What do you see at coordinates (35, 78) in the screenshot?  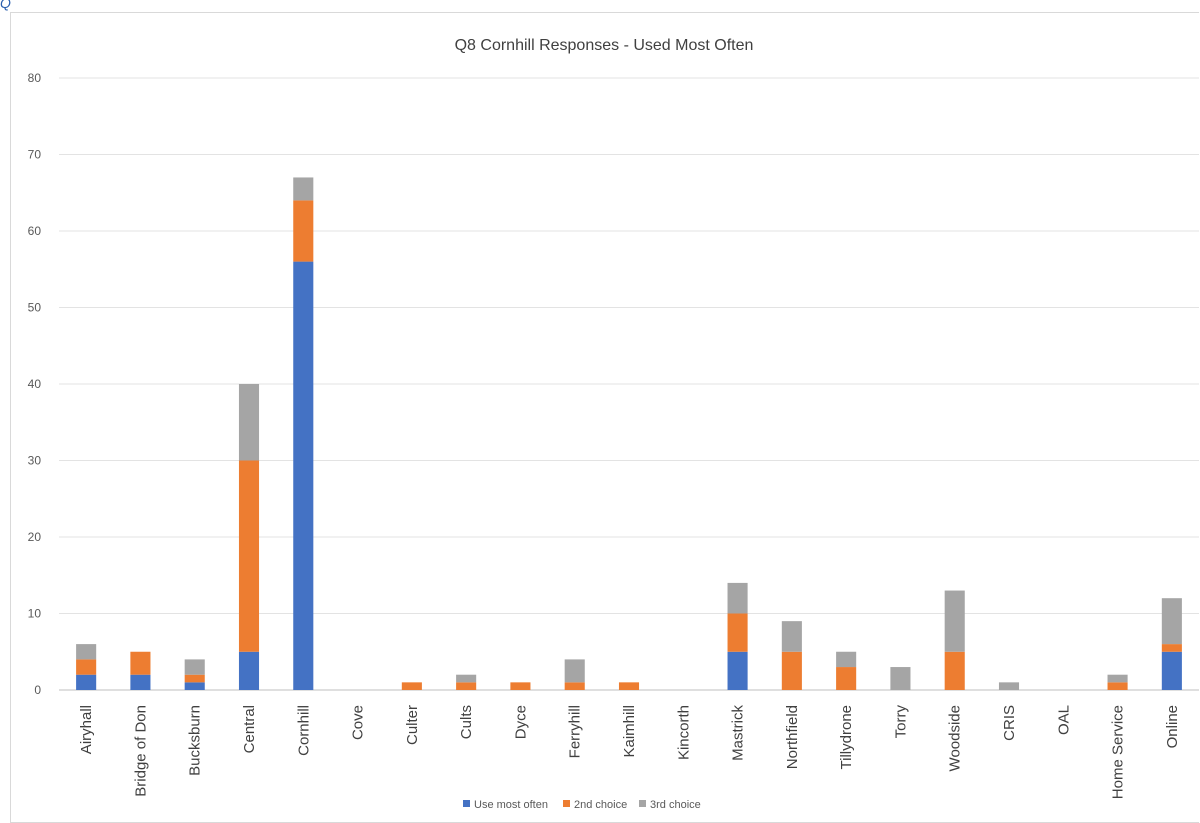 I see `y-tick-label: 80` at bounding box center [35, 78].